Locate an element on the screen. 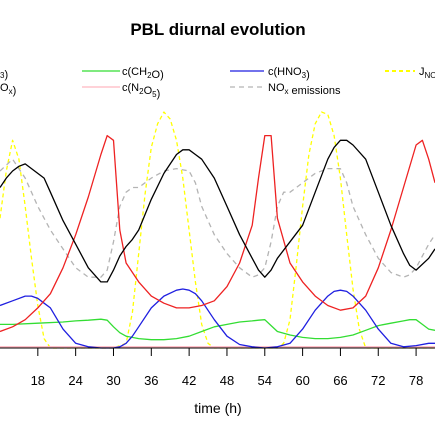  x-tick-label: 72 is located at coordinates (378, 380).